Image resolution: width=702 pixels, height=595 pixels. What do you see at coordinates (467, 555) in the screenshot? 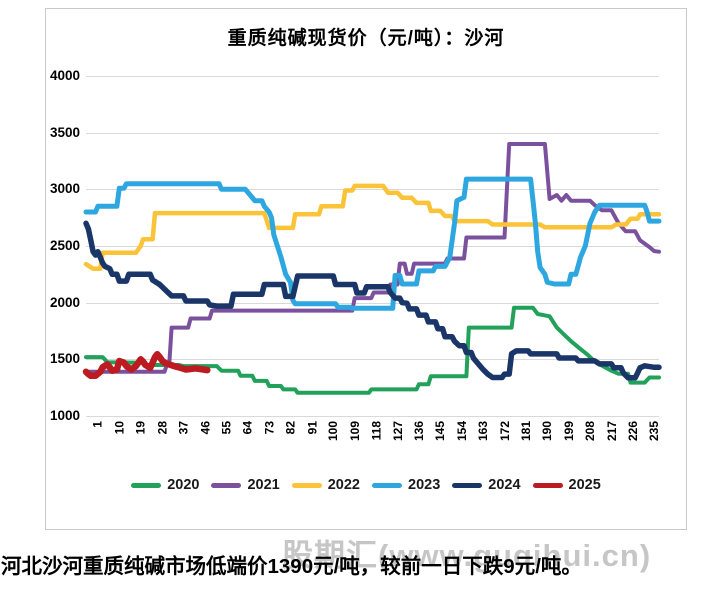
I see `watermark: 股期汇(www.guqihui.cn)` at bounding box center [467, 555].